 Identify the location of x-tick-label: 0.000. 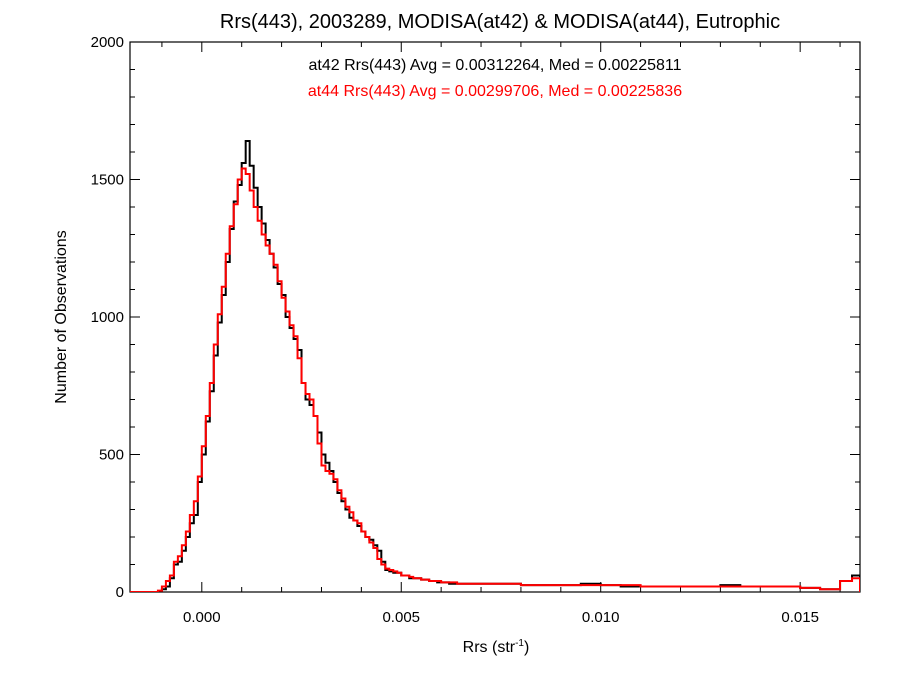
(202, 617).